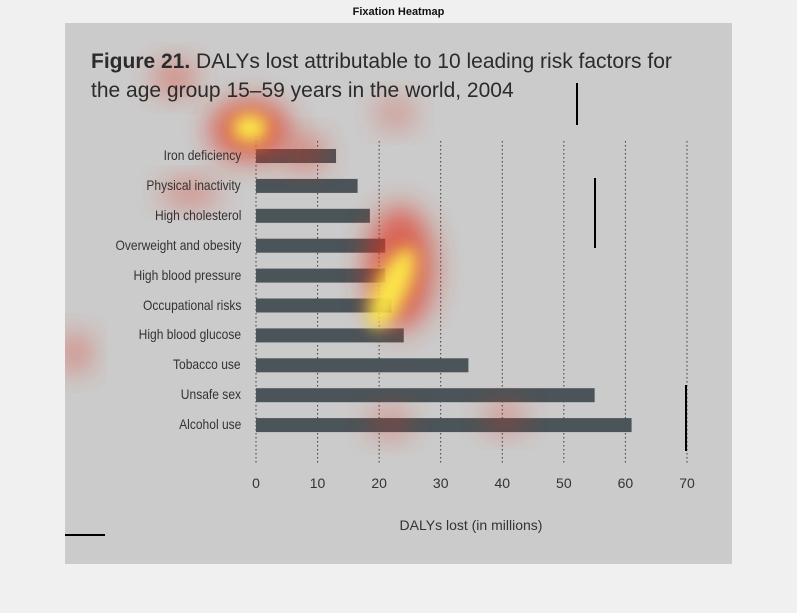 The image size is (797, 613). What do you see at coordinates (687, 483) in the screenshot?
I see `x-tick-label: 70` at bounding box center [687, 483].